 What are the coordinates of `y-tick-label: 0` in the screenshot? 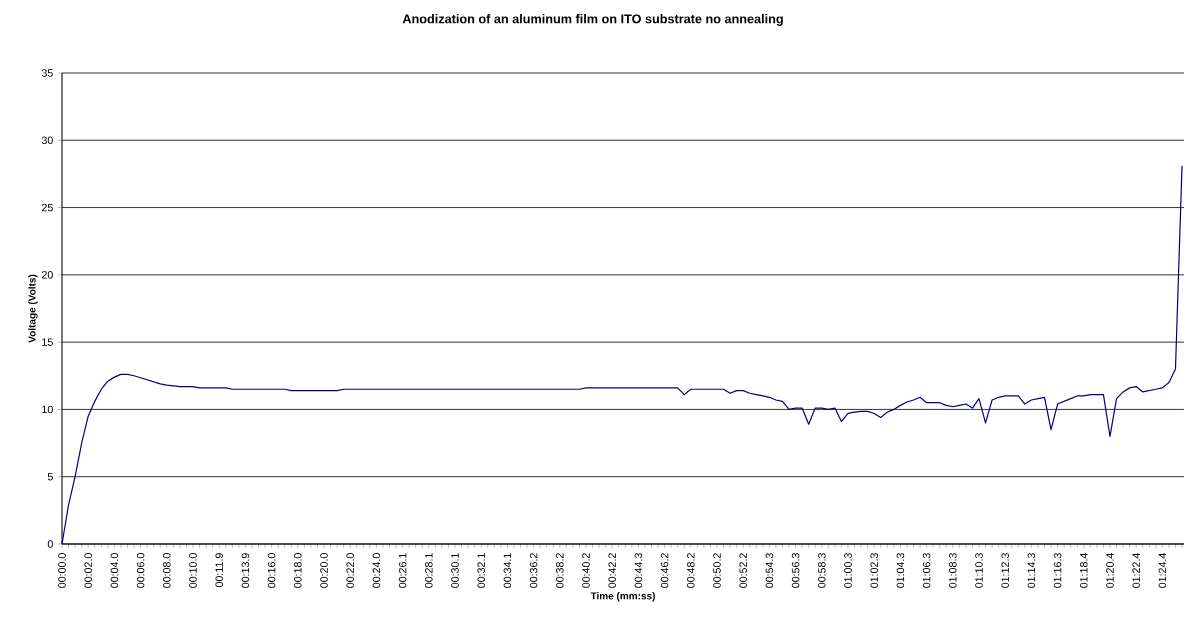 It's located at (50, 544).